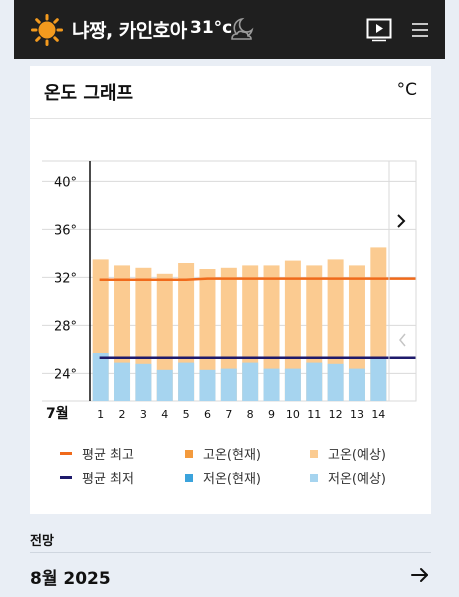 The width and height of the screenshot is (459, 597). What do you see at coordinates (57, 413) in the screenshot?
I see `month-label: 7월` at bounding box center [57, 413].